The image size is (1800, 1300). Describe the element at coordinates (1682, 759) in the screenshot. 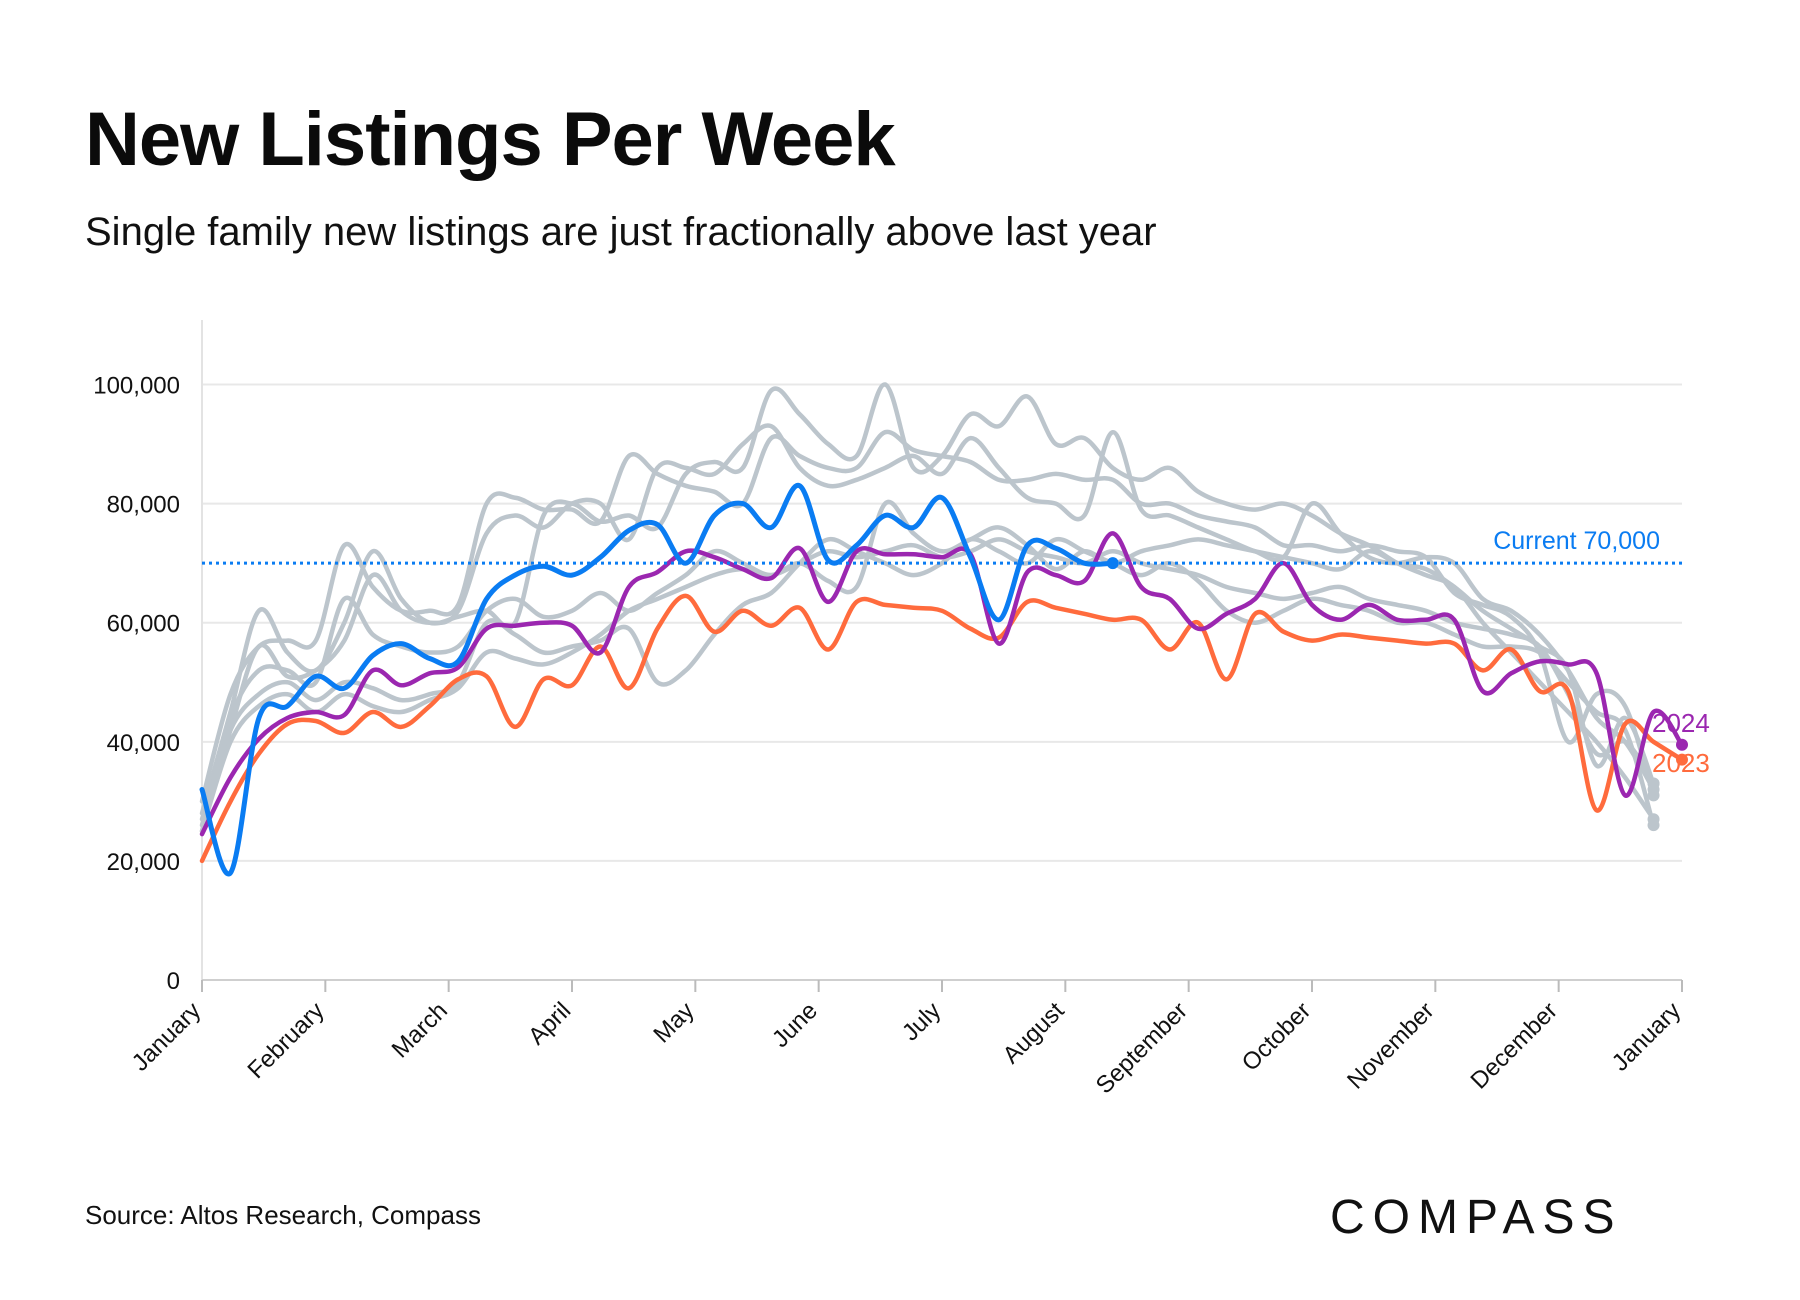

I see `series-end-point-2023` at that location.